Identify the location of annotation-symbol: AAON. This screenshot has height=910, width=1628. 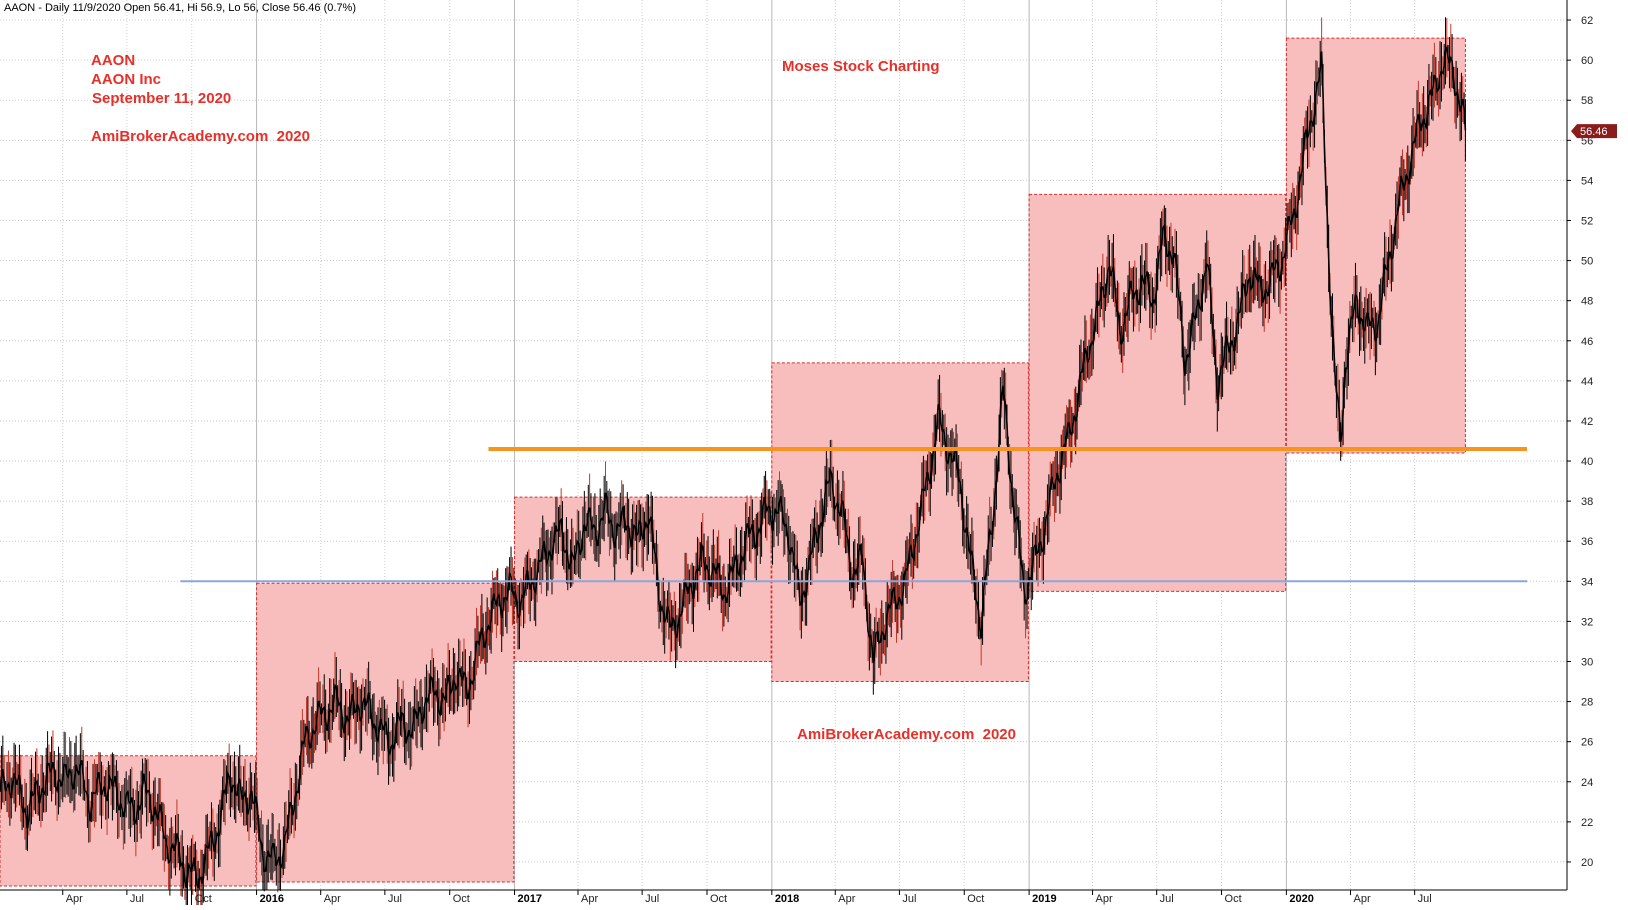
(113, 60).